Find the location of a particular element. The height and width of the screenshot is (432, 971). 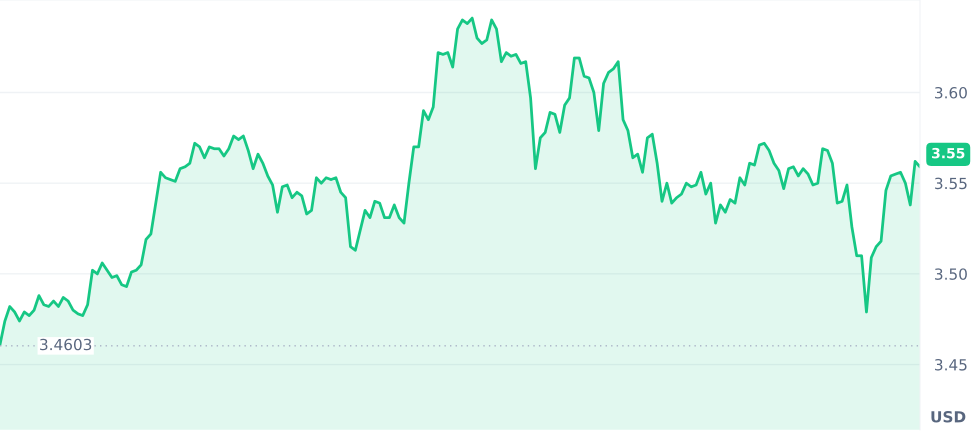

y-tick-label: 3.45 is located at coordinates (951, 365).